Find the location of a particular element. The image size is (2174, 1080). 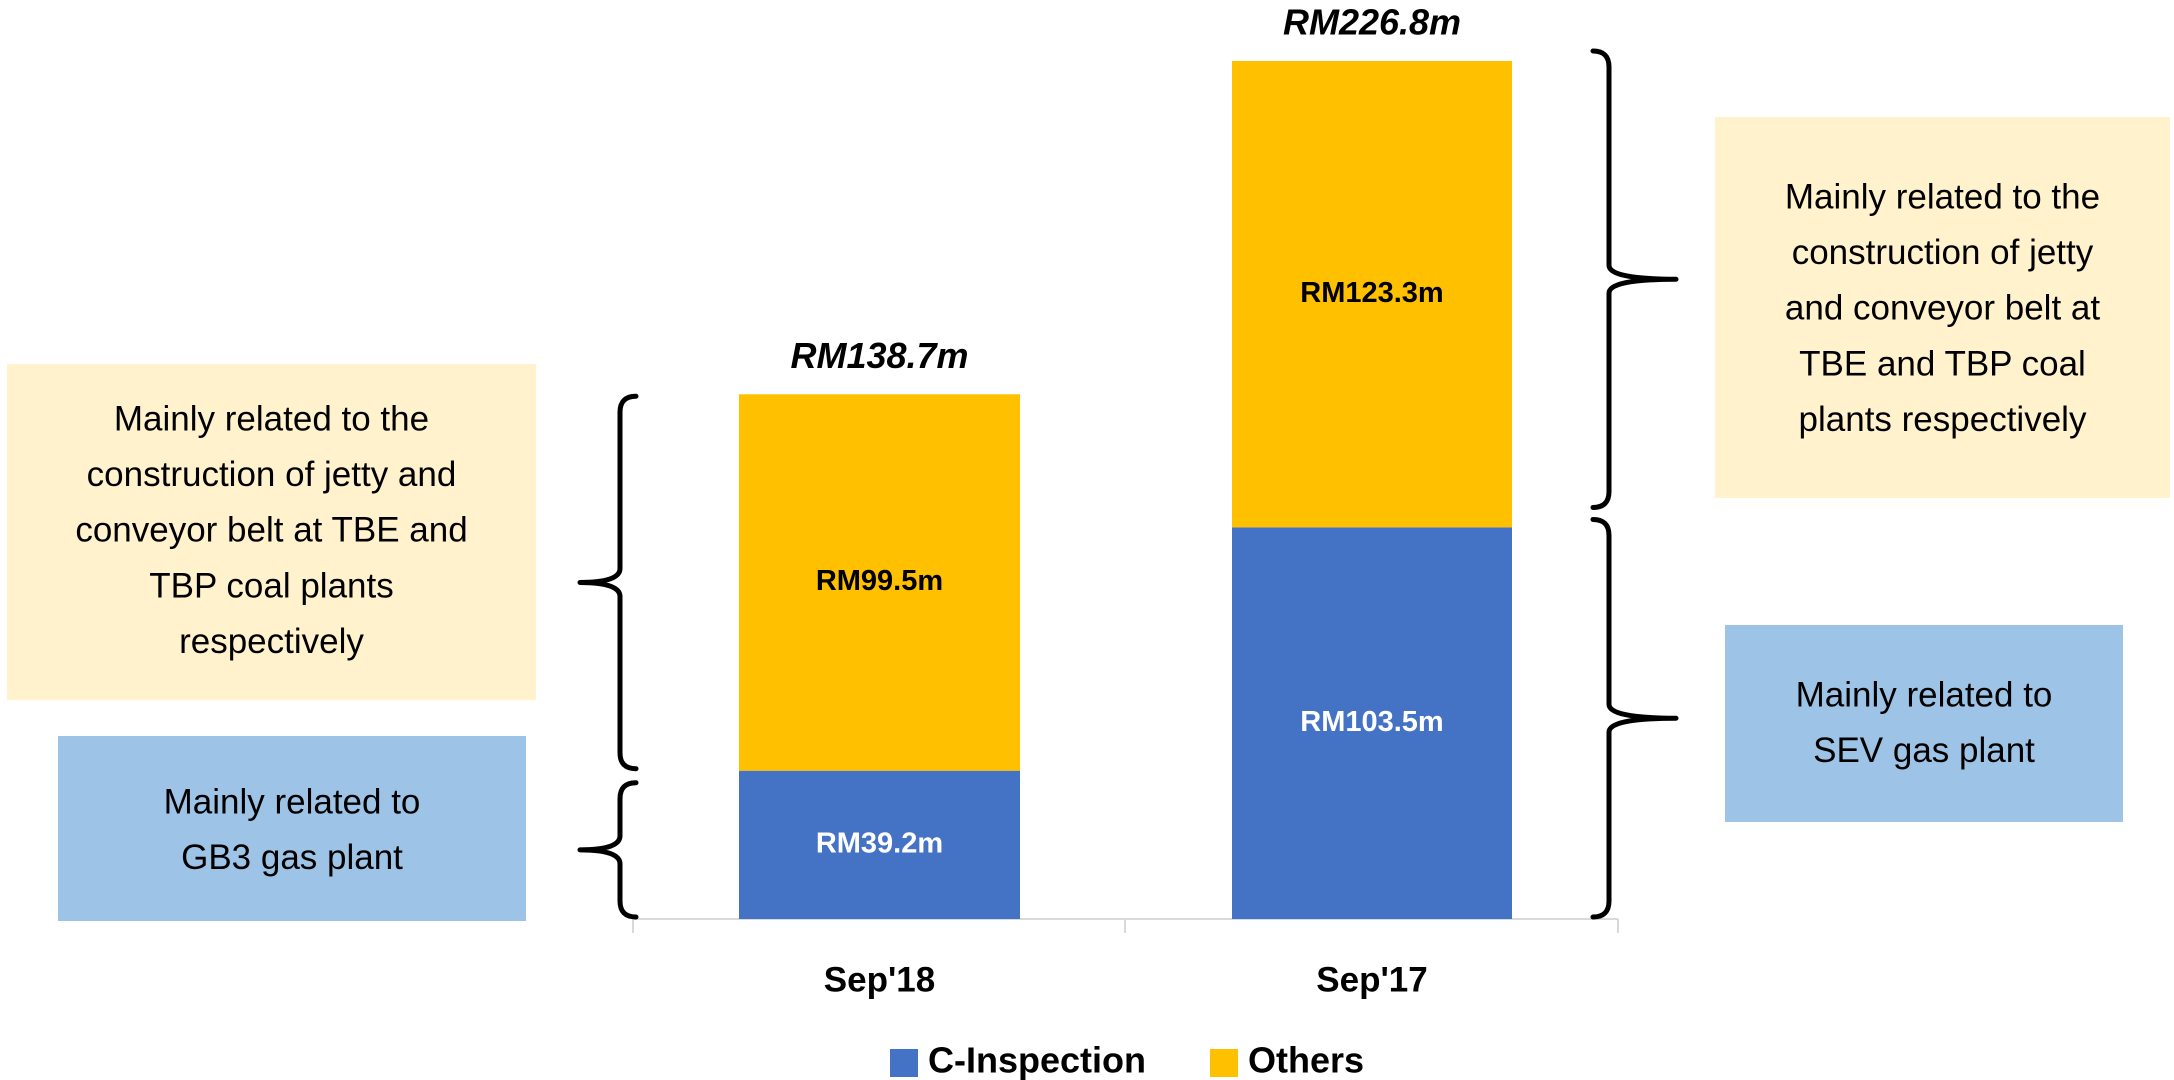

total-label: RM226.8m is located at coordinates (1372, 22).